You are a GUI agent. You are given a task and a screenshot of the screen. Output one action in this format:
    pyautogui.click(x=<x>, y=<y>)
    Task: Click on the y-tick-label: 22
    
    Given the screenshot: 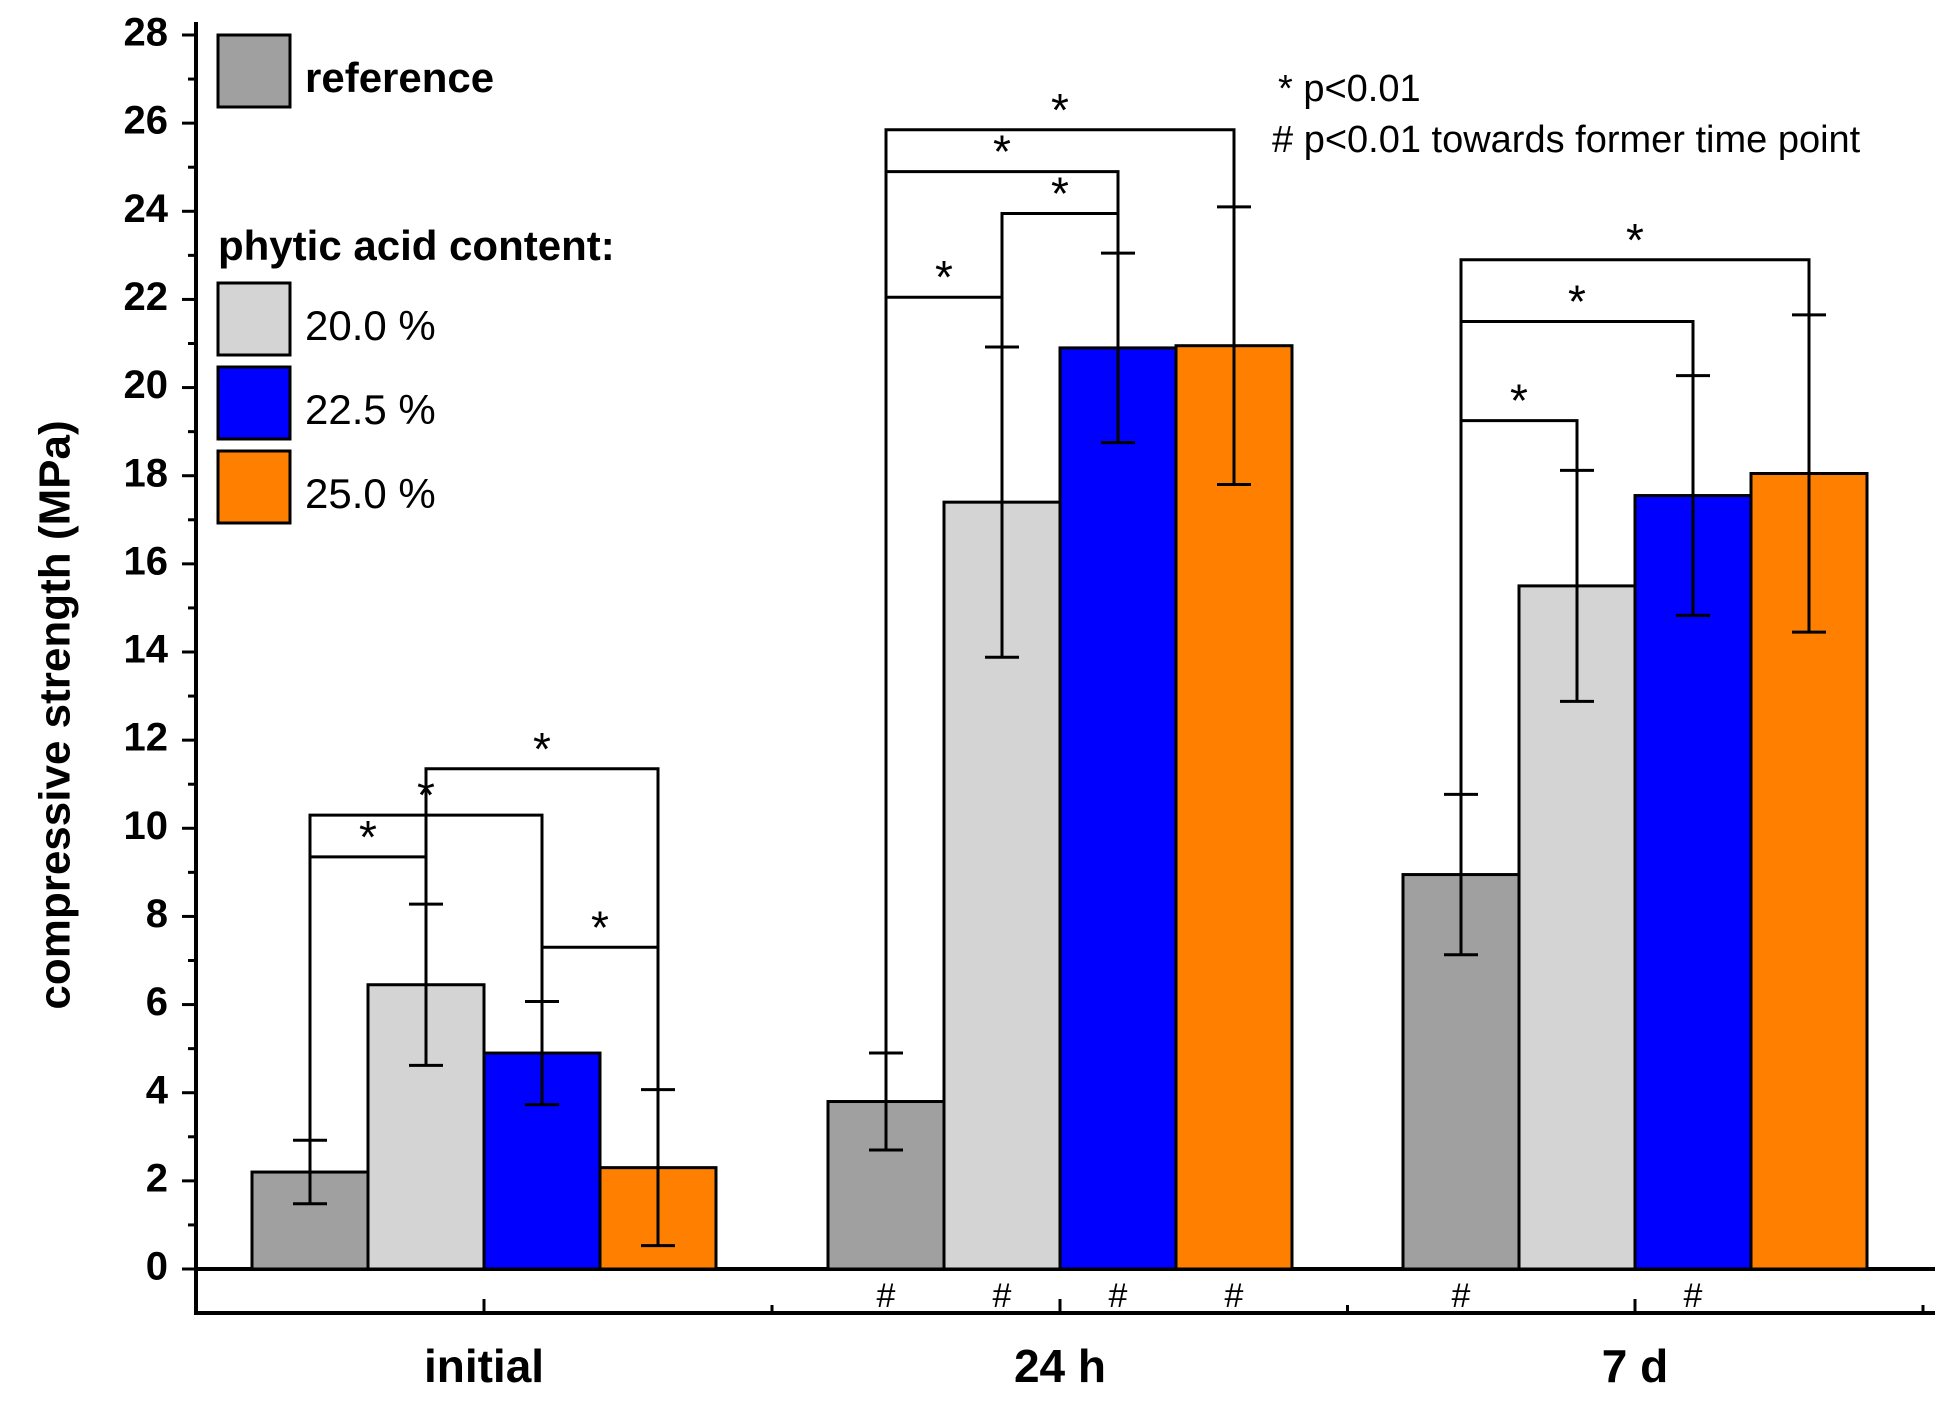 What is the action you would take?
    pyautogui.click(x=146, y=297)
    